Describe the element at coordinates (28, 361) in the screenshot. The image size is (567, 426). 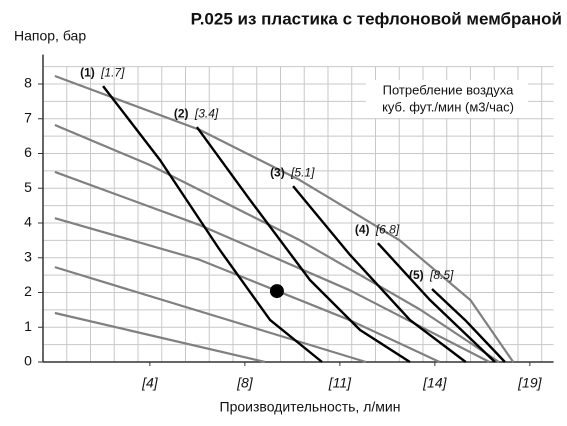
I see `y-tick-label: 0` at that location.